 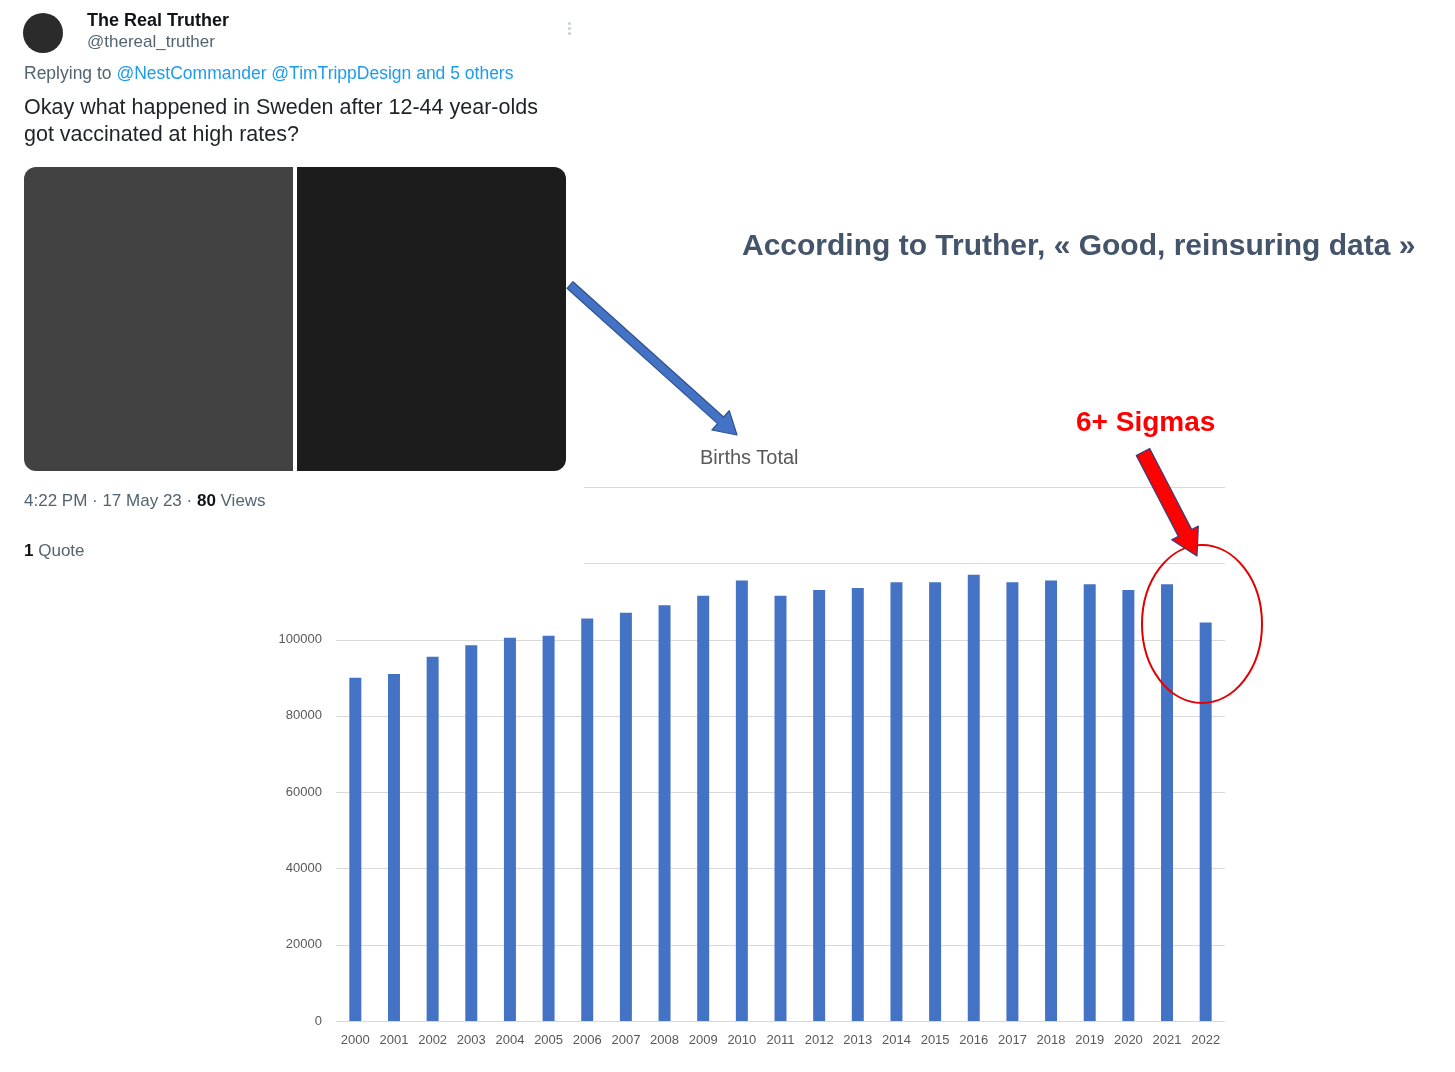 I want to click on x-tick-label: 2014, so click(x=896, y=1040).